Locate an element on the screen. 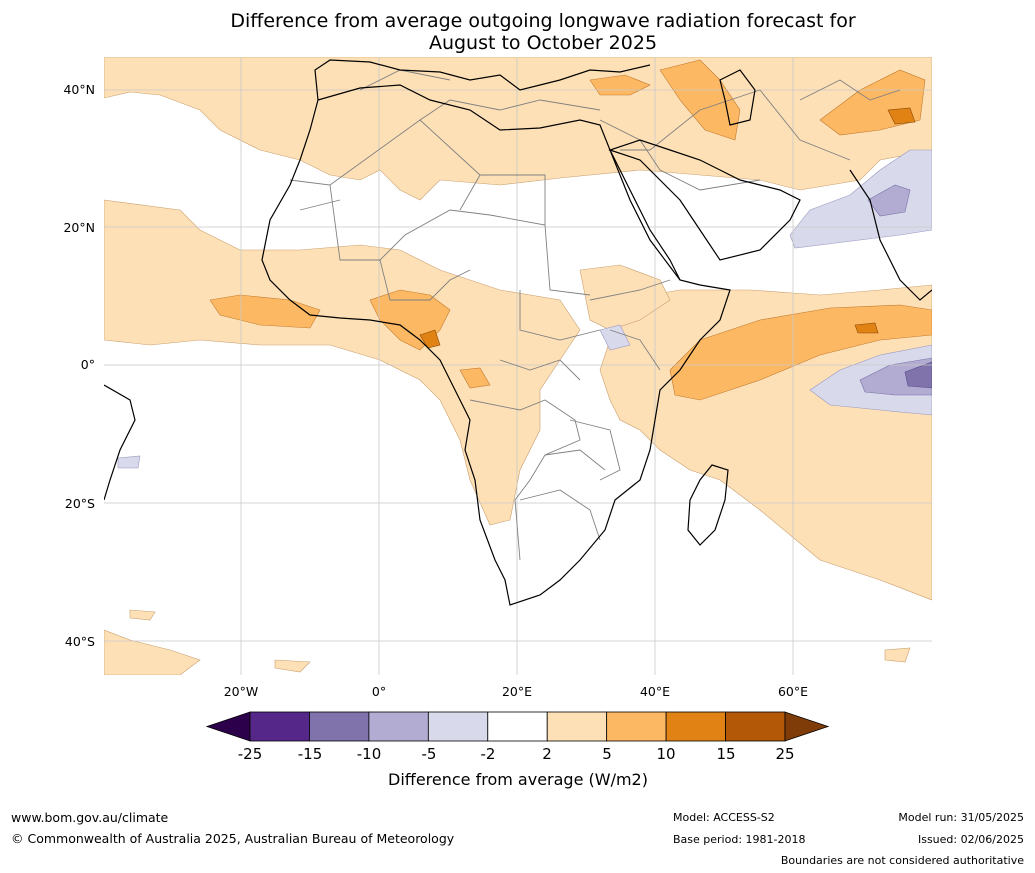 This screenshot has width=1035, height=873. colorbar-tick: 5 is located at coordinates (607, 754).